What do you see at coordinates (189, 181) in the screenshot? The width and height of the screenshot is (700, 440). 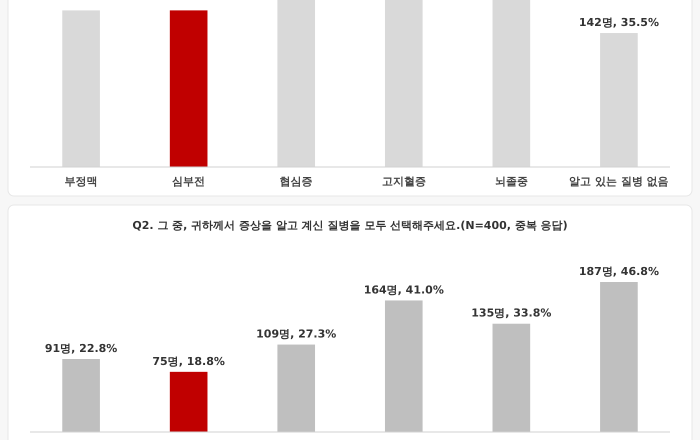 I see `x-tick-label: 심부전` at bounding box center [189, 181].